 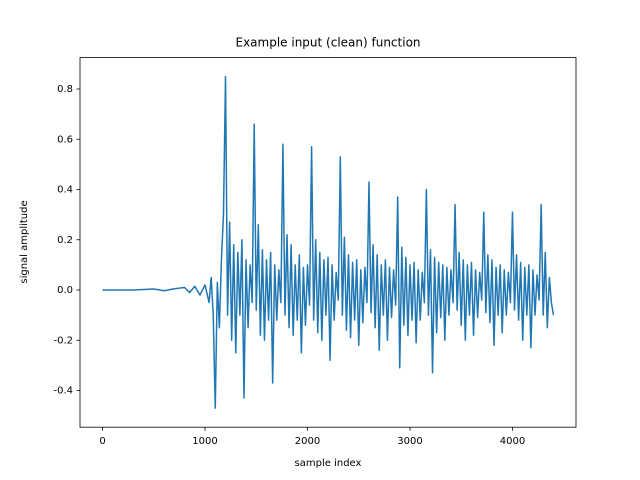 I want to click on y-axis-label: signal amplitude, so click(x=24, y=241).